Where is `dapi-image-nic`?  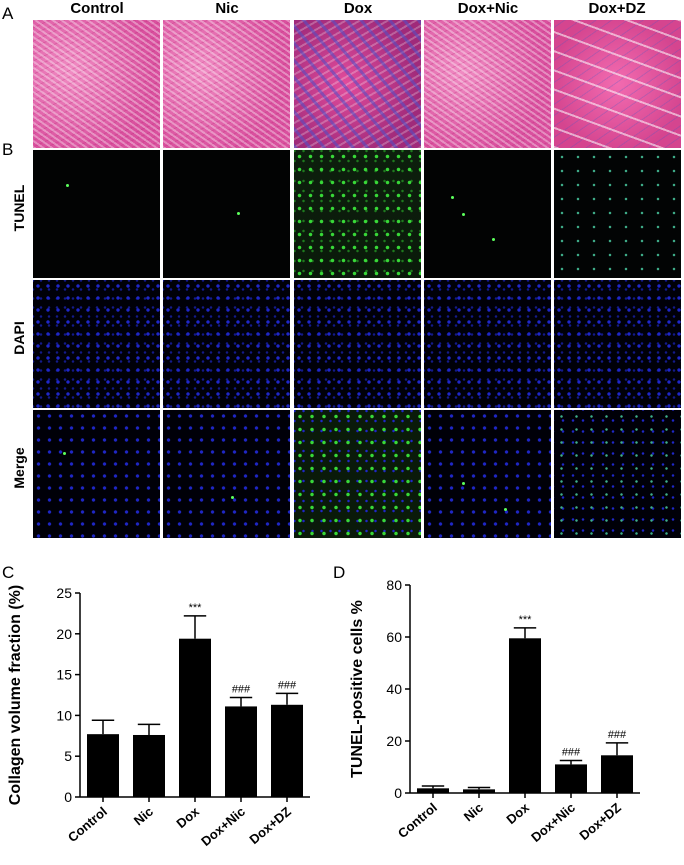
dapi-image-nic is located at coordinates (226, 344).